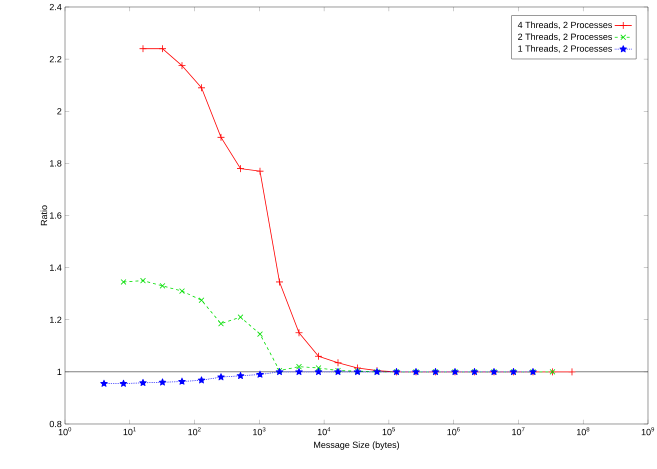  I want to click on x-tick-label: 10$^{2}$, so click(194, 431).